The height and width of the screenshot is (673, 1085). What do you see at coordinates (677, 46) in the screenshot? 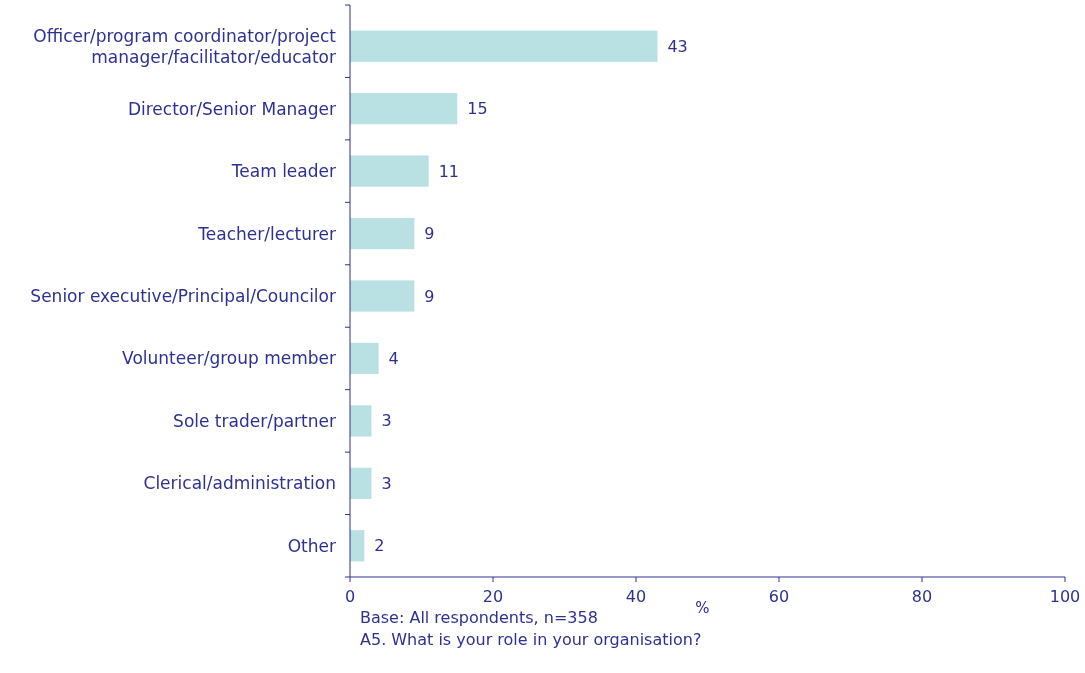
I see `data-label: 43` at bounding box center [677, 46].